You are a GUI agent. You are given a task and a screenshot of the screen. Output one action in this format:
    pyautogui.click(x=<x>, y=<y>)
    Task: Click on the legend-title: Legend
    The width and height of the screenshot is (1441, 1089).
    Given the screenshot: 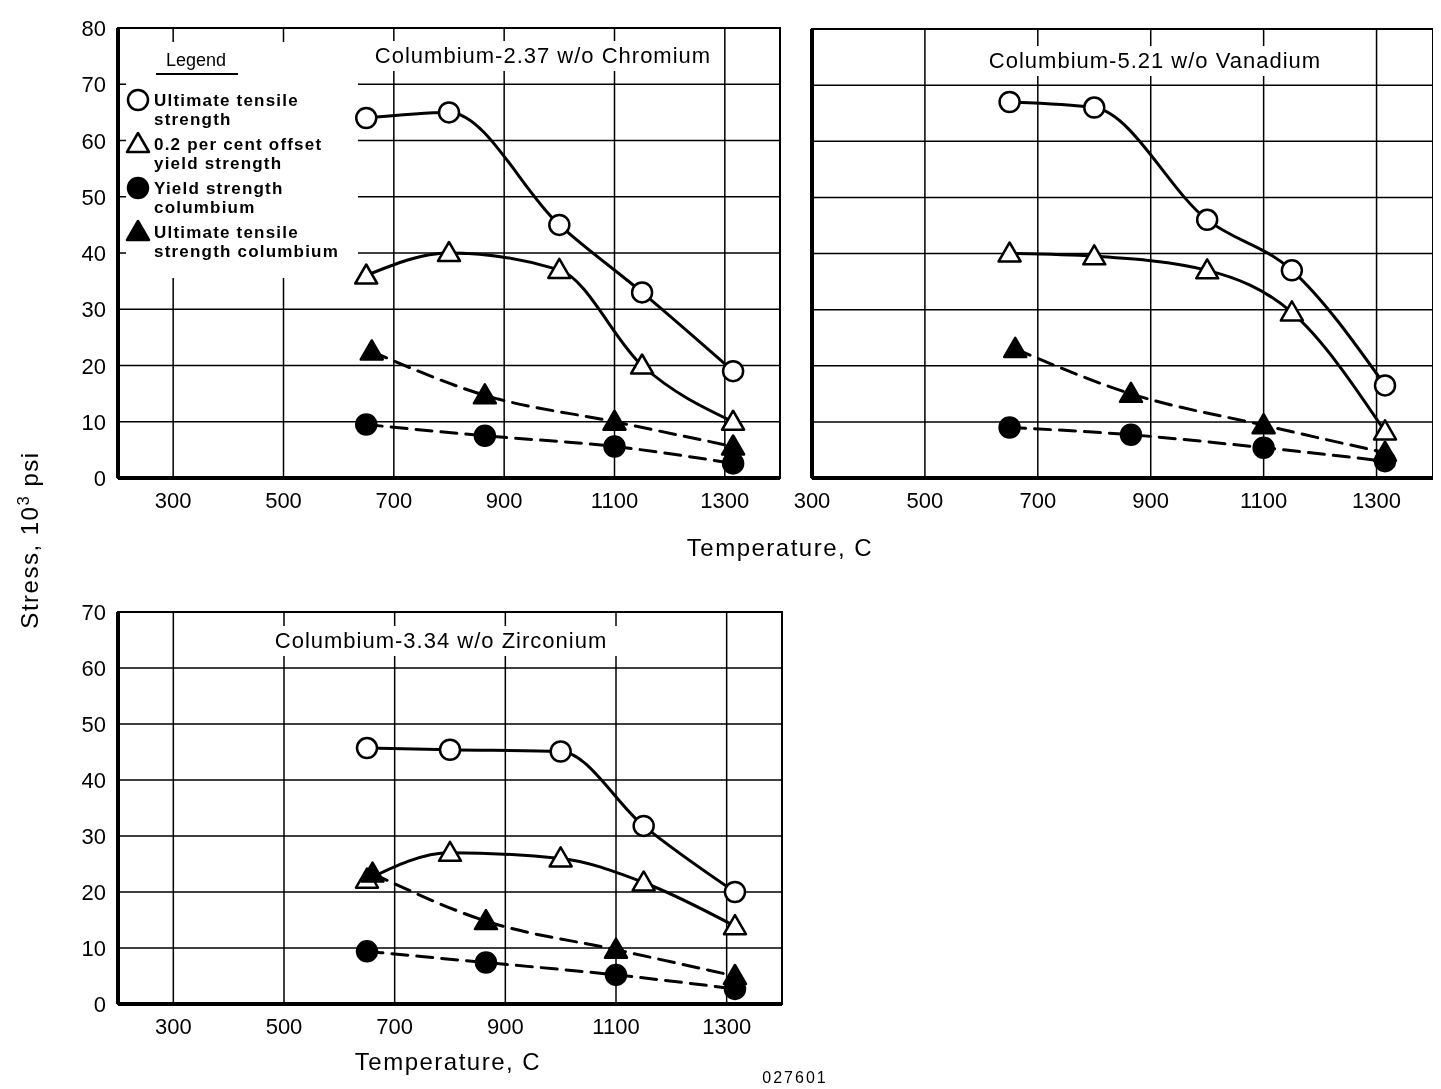 What is the action you would take?
    pyautogui.click(x=196, y=60)
    